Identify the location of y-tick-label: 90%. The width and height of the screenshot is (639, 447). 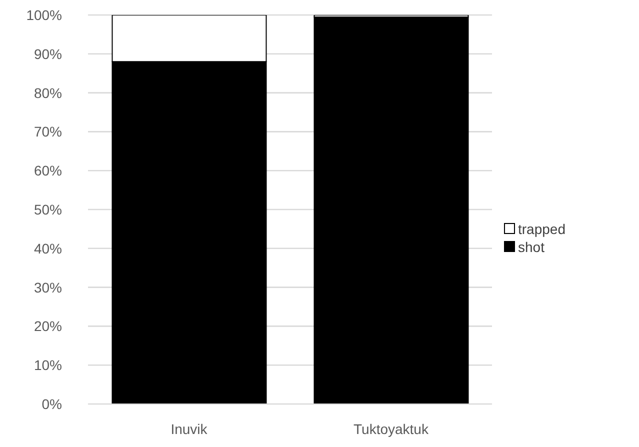
(48, 54).